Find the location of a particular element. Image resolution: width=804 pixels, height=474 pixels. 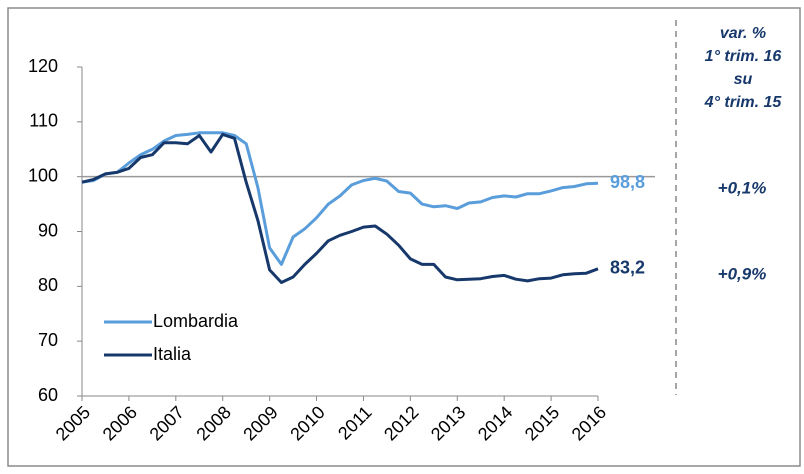

y-tick-label: 70 is located at coordinates (48, 340).